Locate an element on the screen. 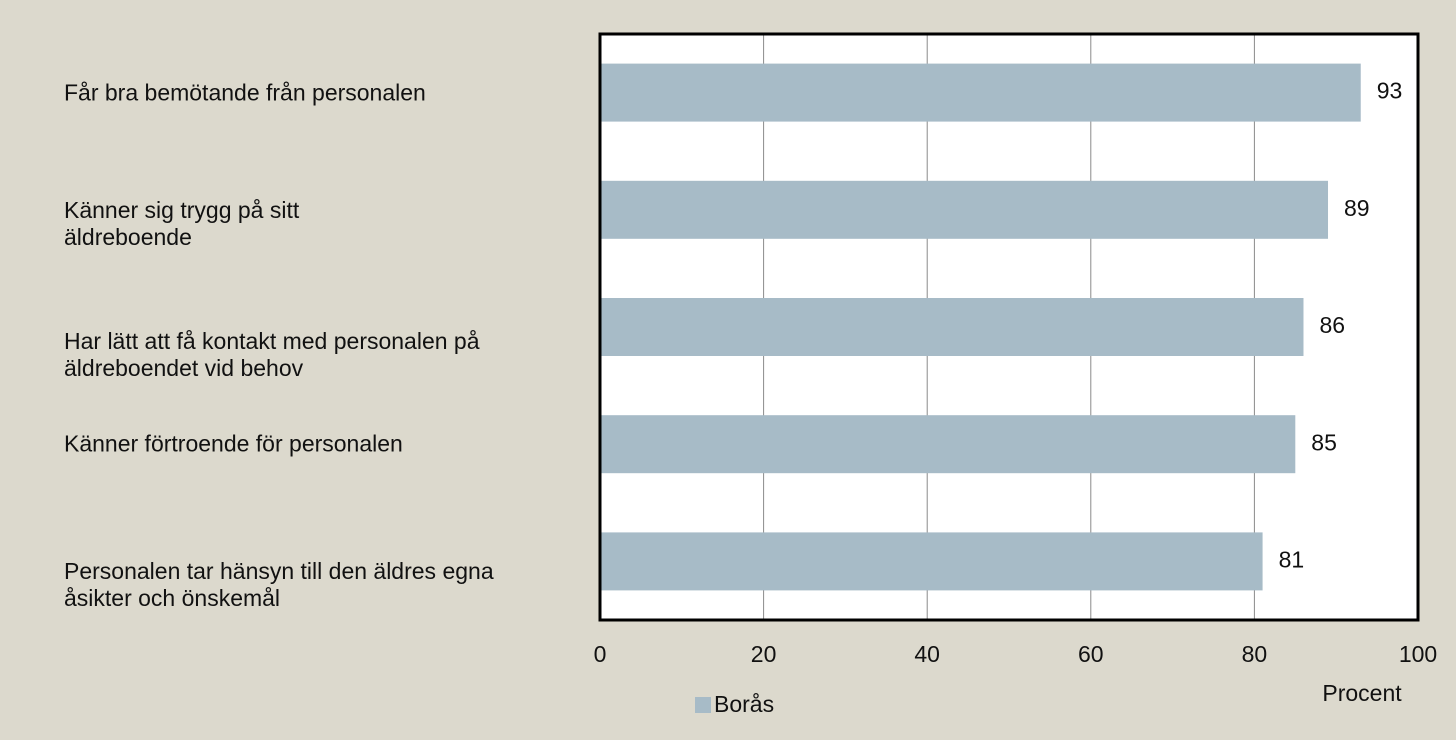  y-tick-label: Får bra bemötande från personalen is located at coordinates (245, 92).